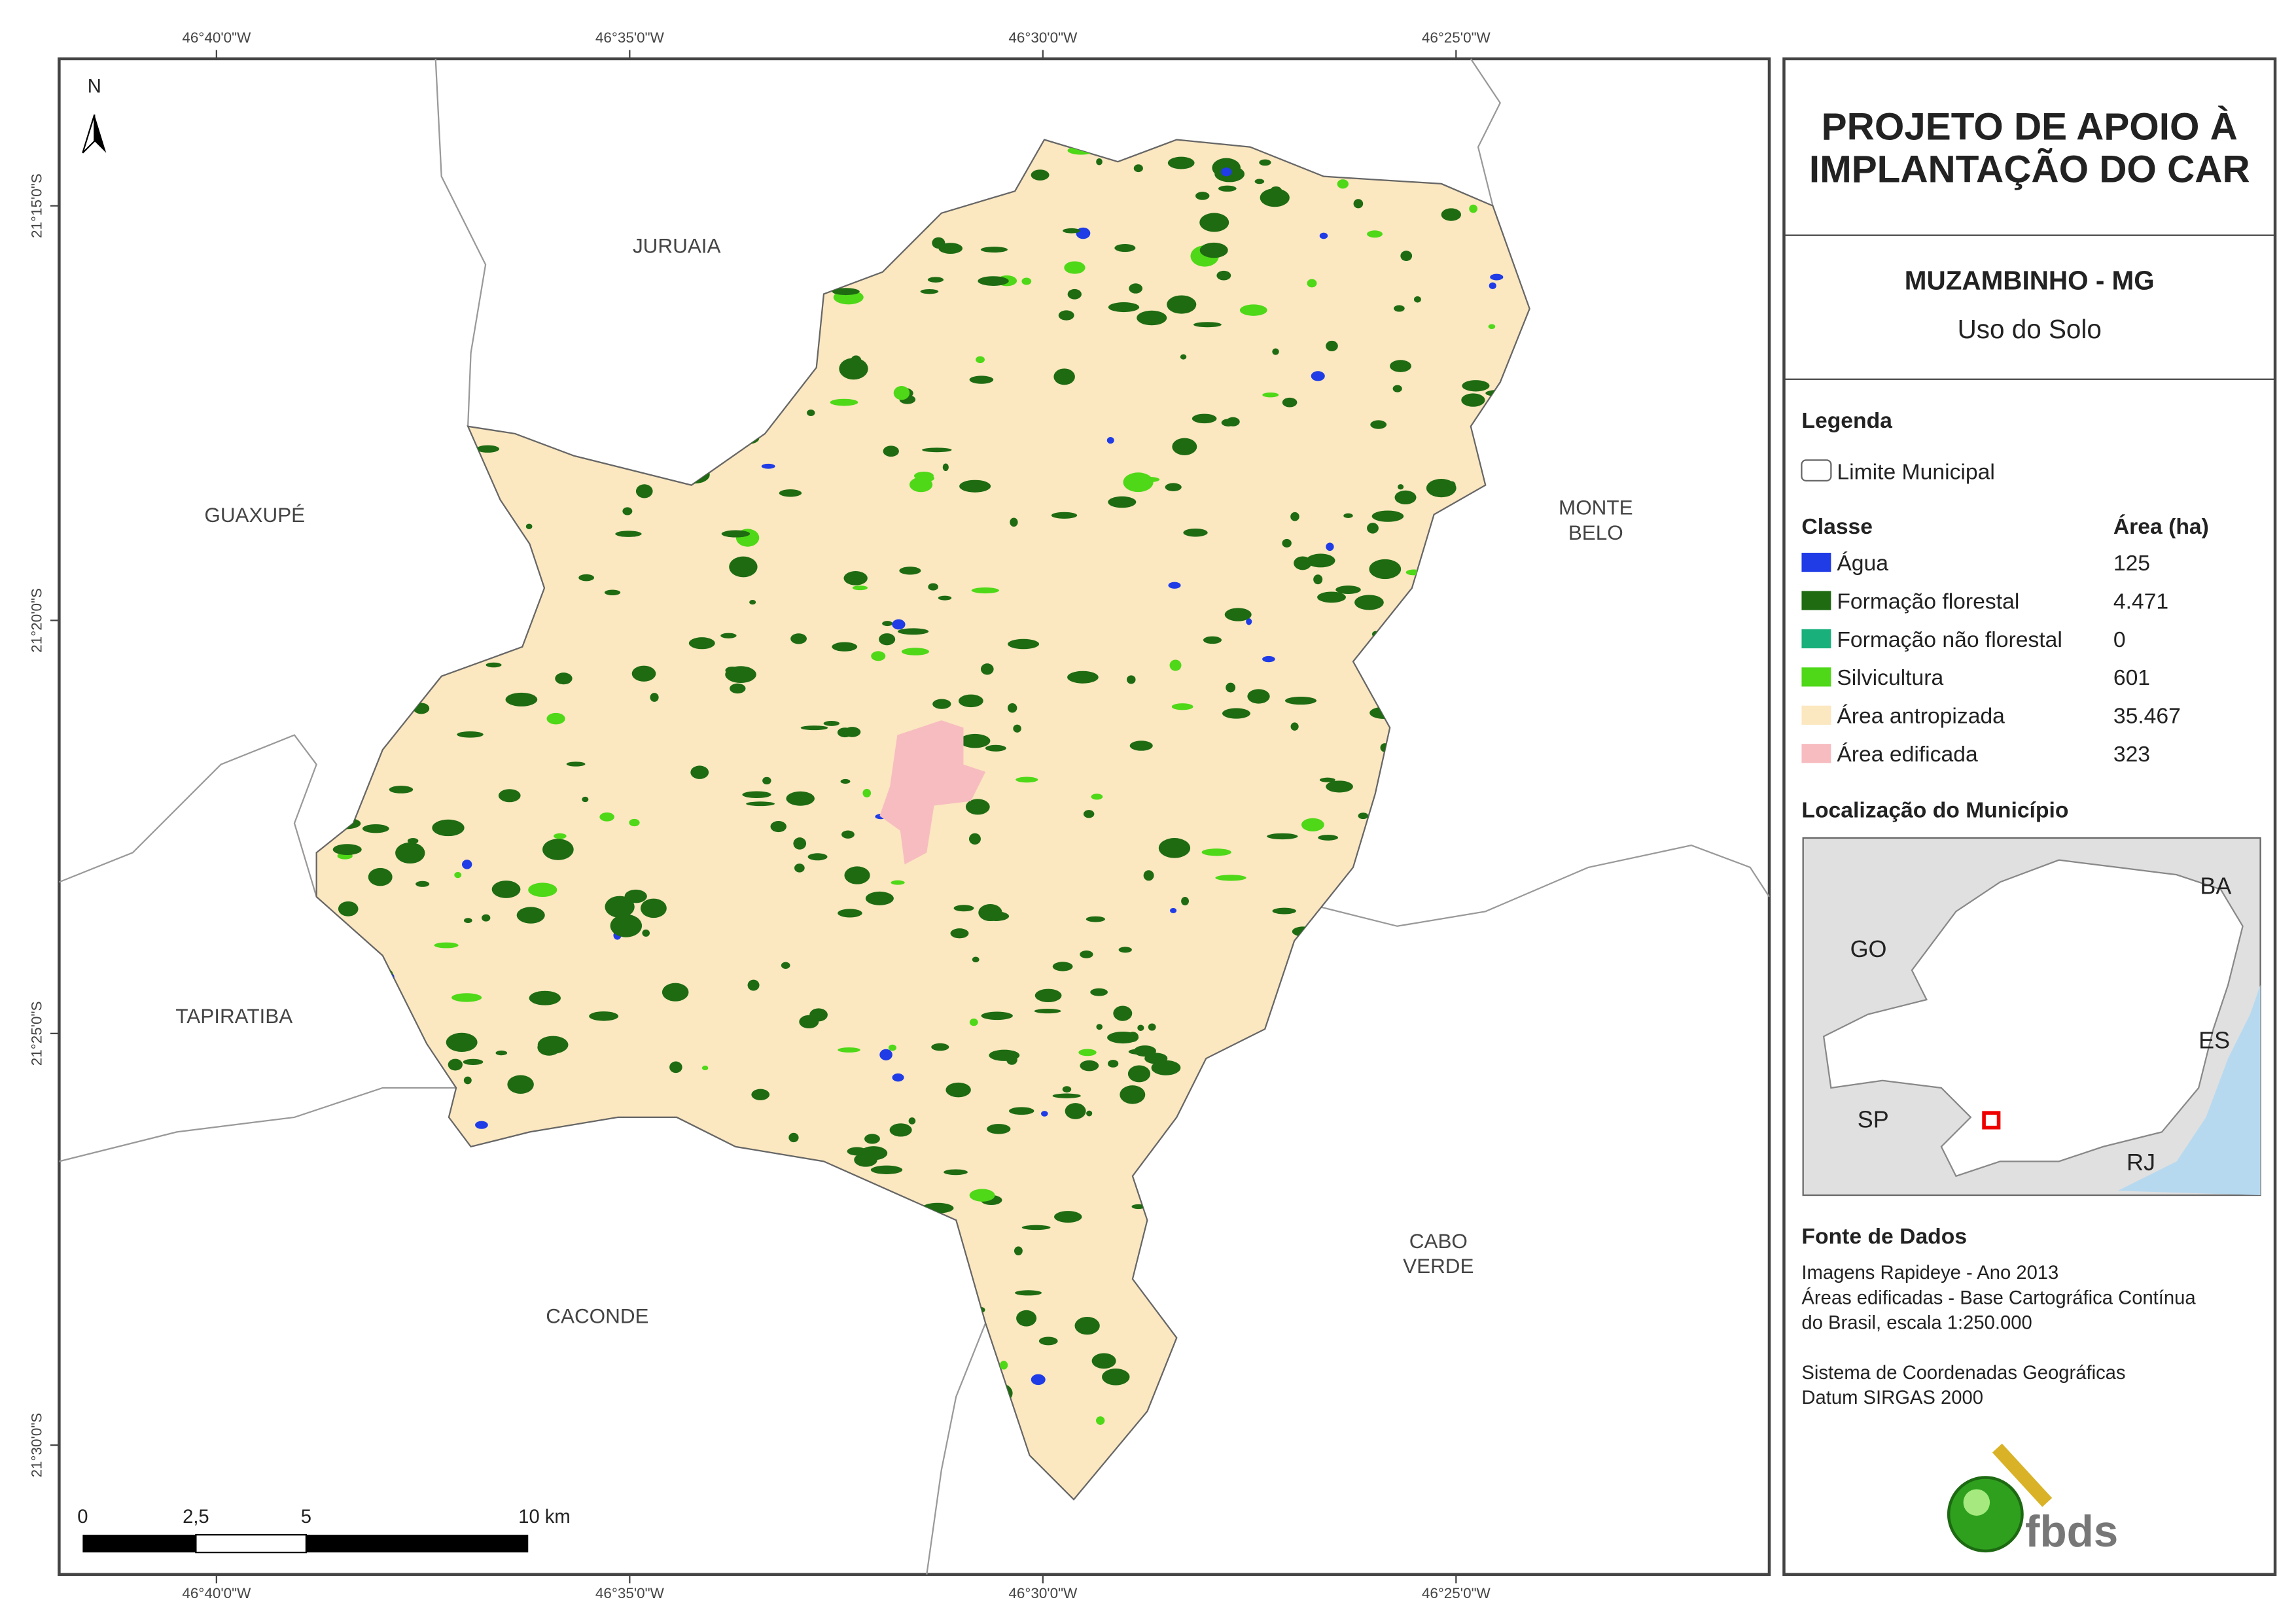 Image resolution: width=2296 pixels, height=1623 pixels. Describe the element at coordinates (217, 38) in the screenshot. I see `longitude-label: 46°40'0"W` at that location.